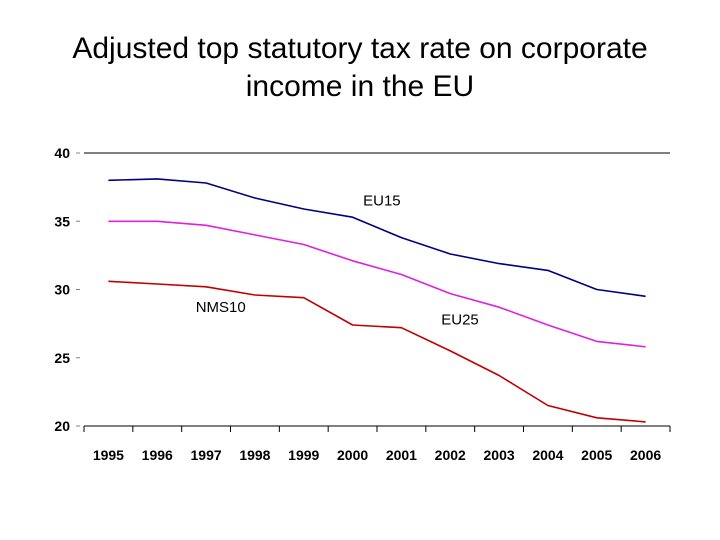 The height and width of the screenshot is (540, 720). Describe the element at coordinates (360, 86) in the screenshot. I see `chart-title-line-2: income in the EU` at that location.